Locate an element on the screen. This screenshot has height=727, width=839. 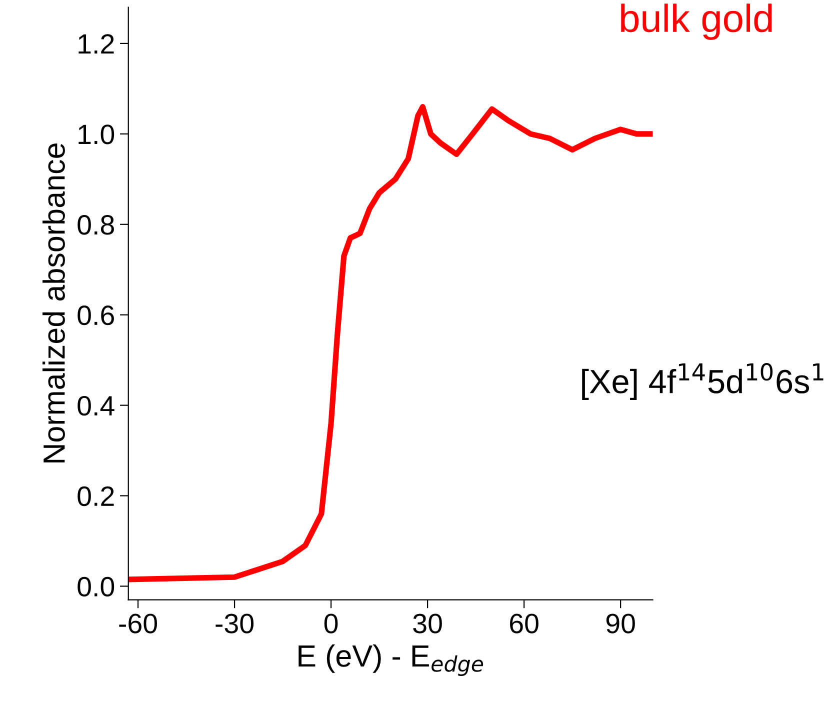
x-tick-label: -60 is located at coordinates (138, 624).